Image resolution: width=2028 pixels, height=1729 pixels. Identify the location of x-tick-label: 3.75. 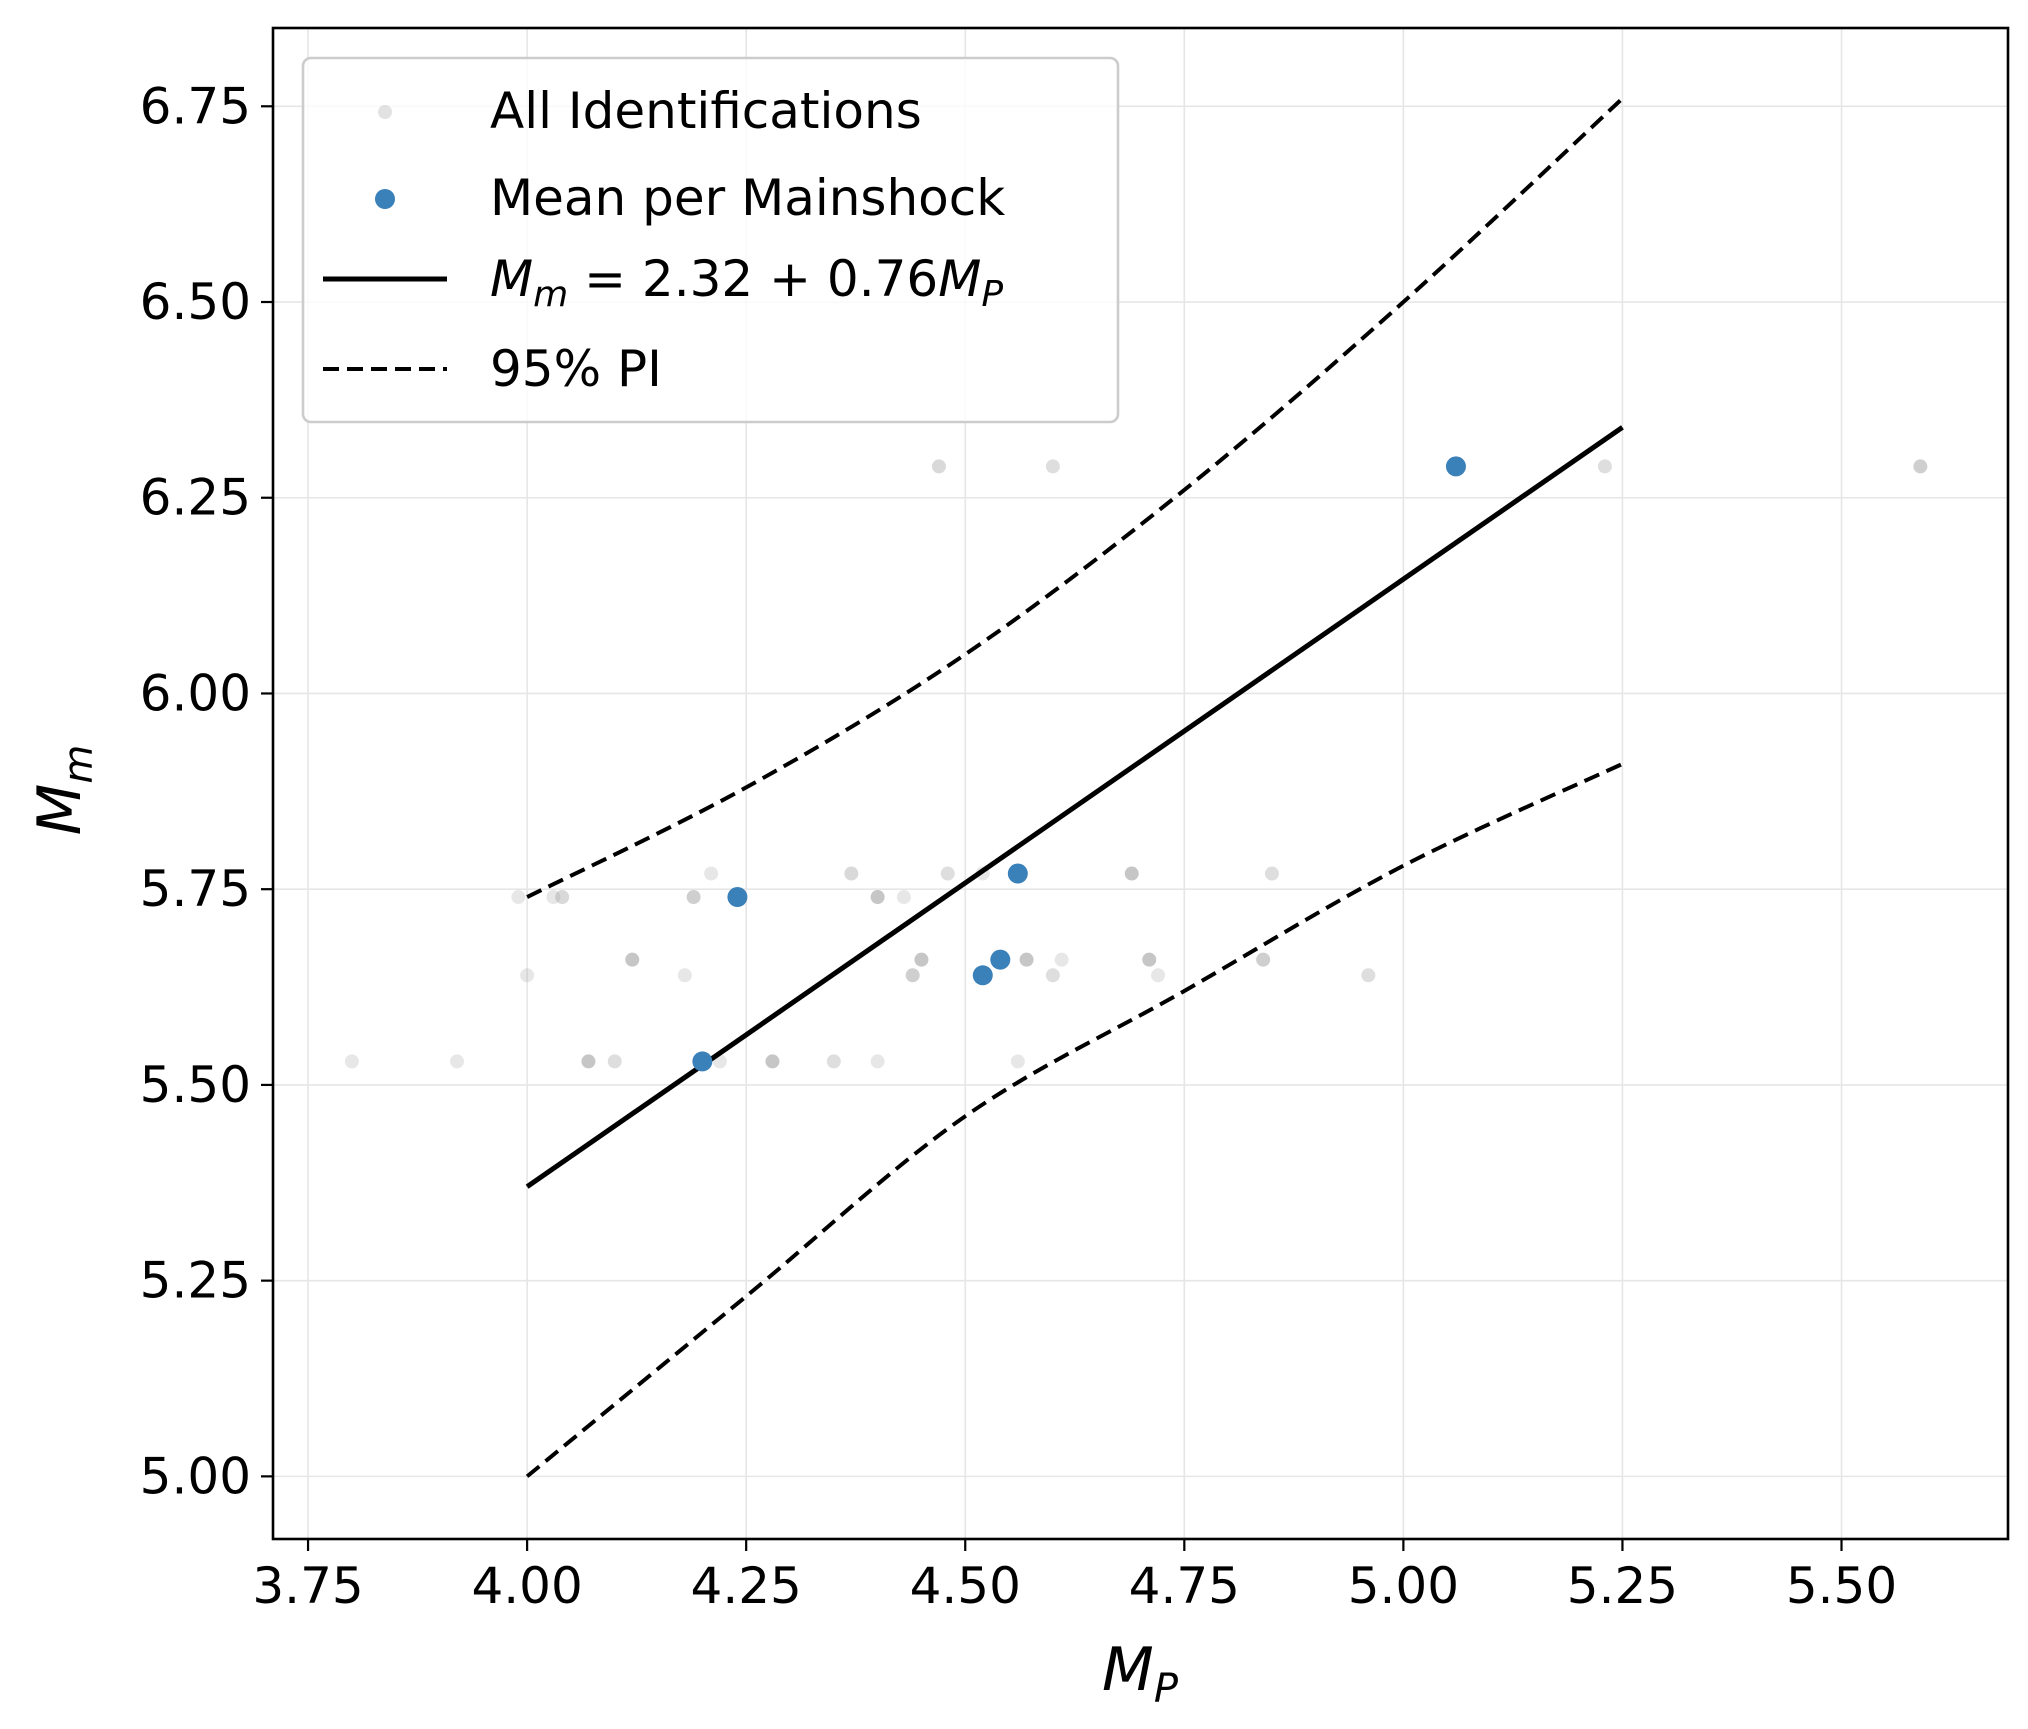
(307, 1586).